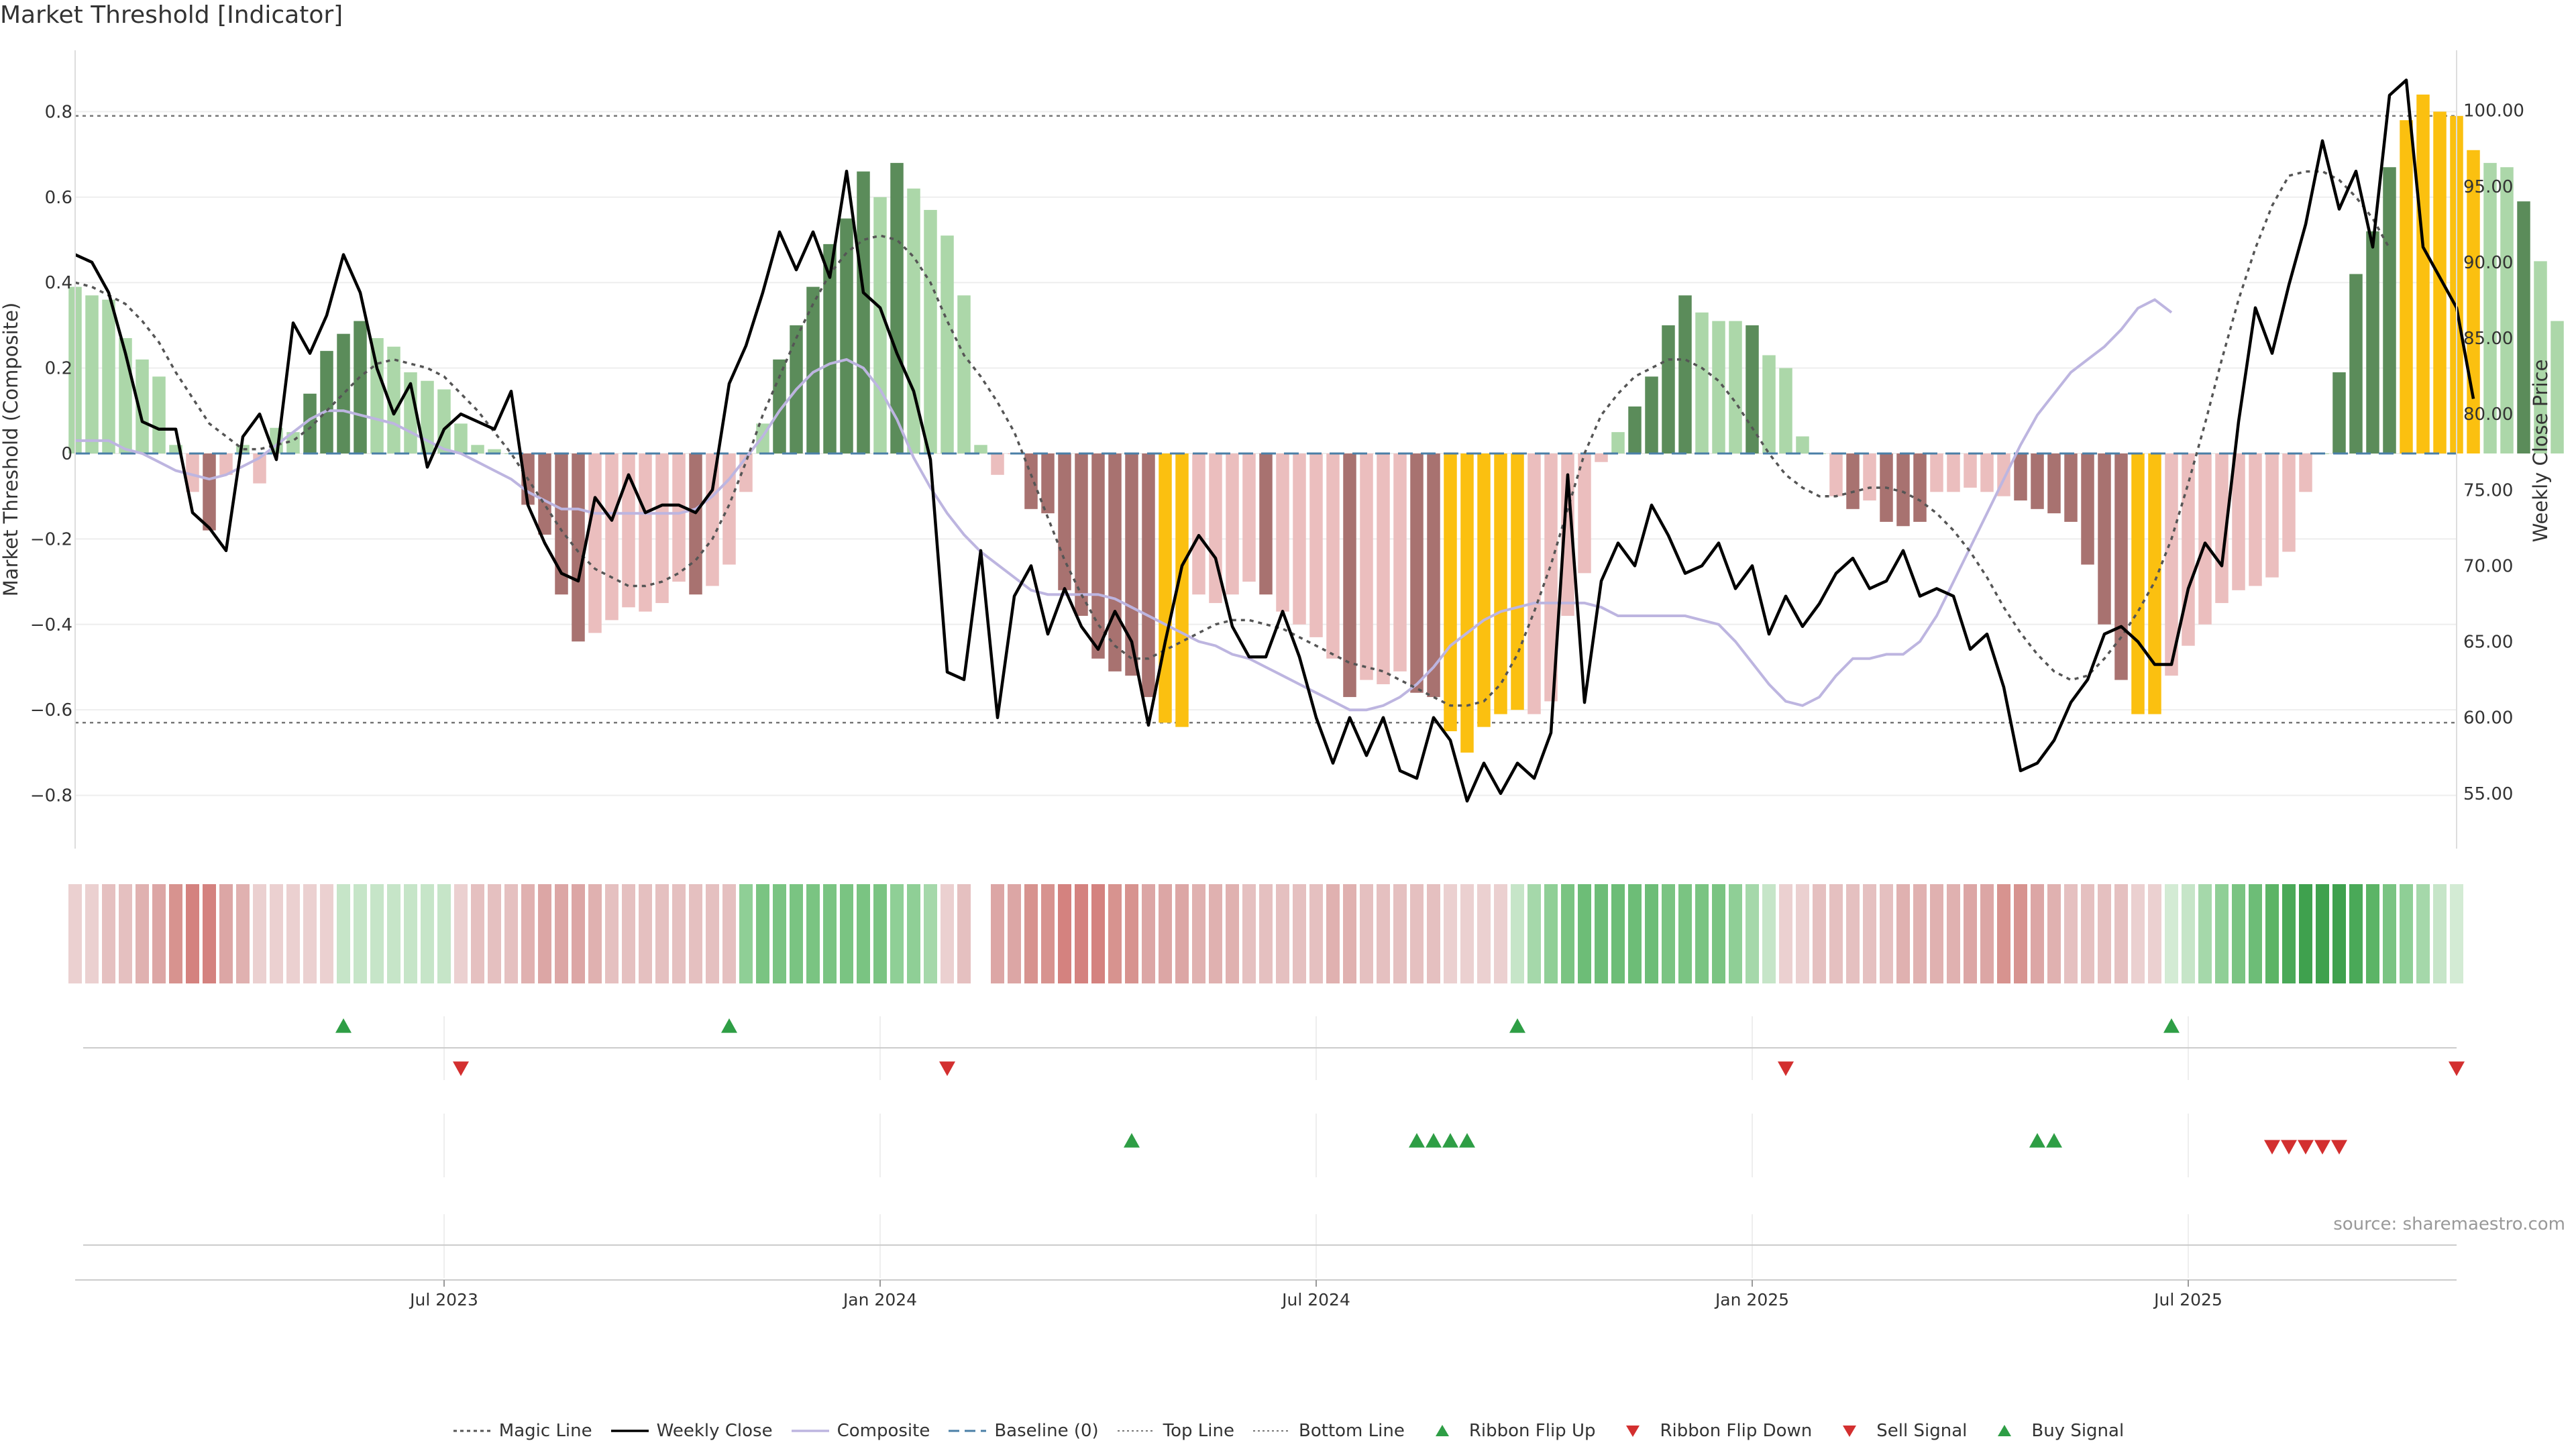  I want to click on legend-item: Weekly Close, so click(691, 1431).